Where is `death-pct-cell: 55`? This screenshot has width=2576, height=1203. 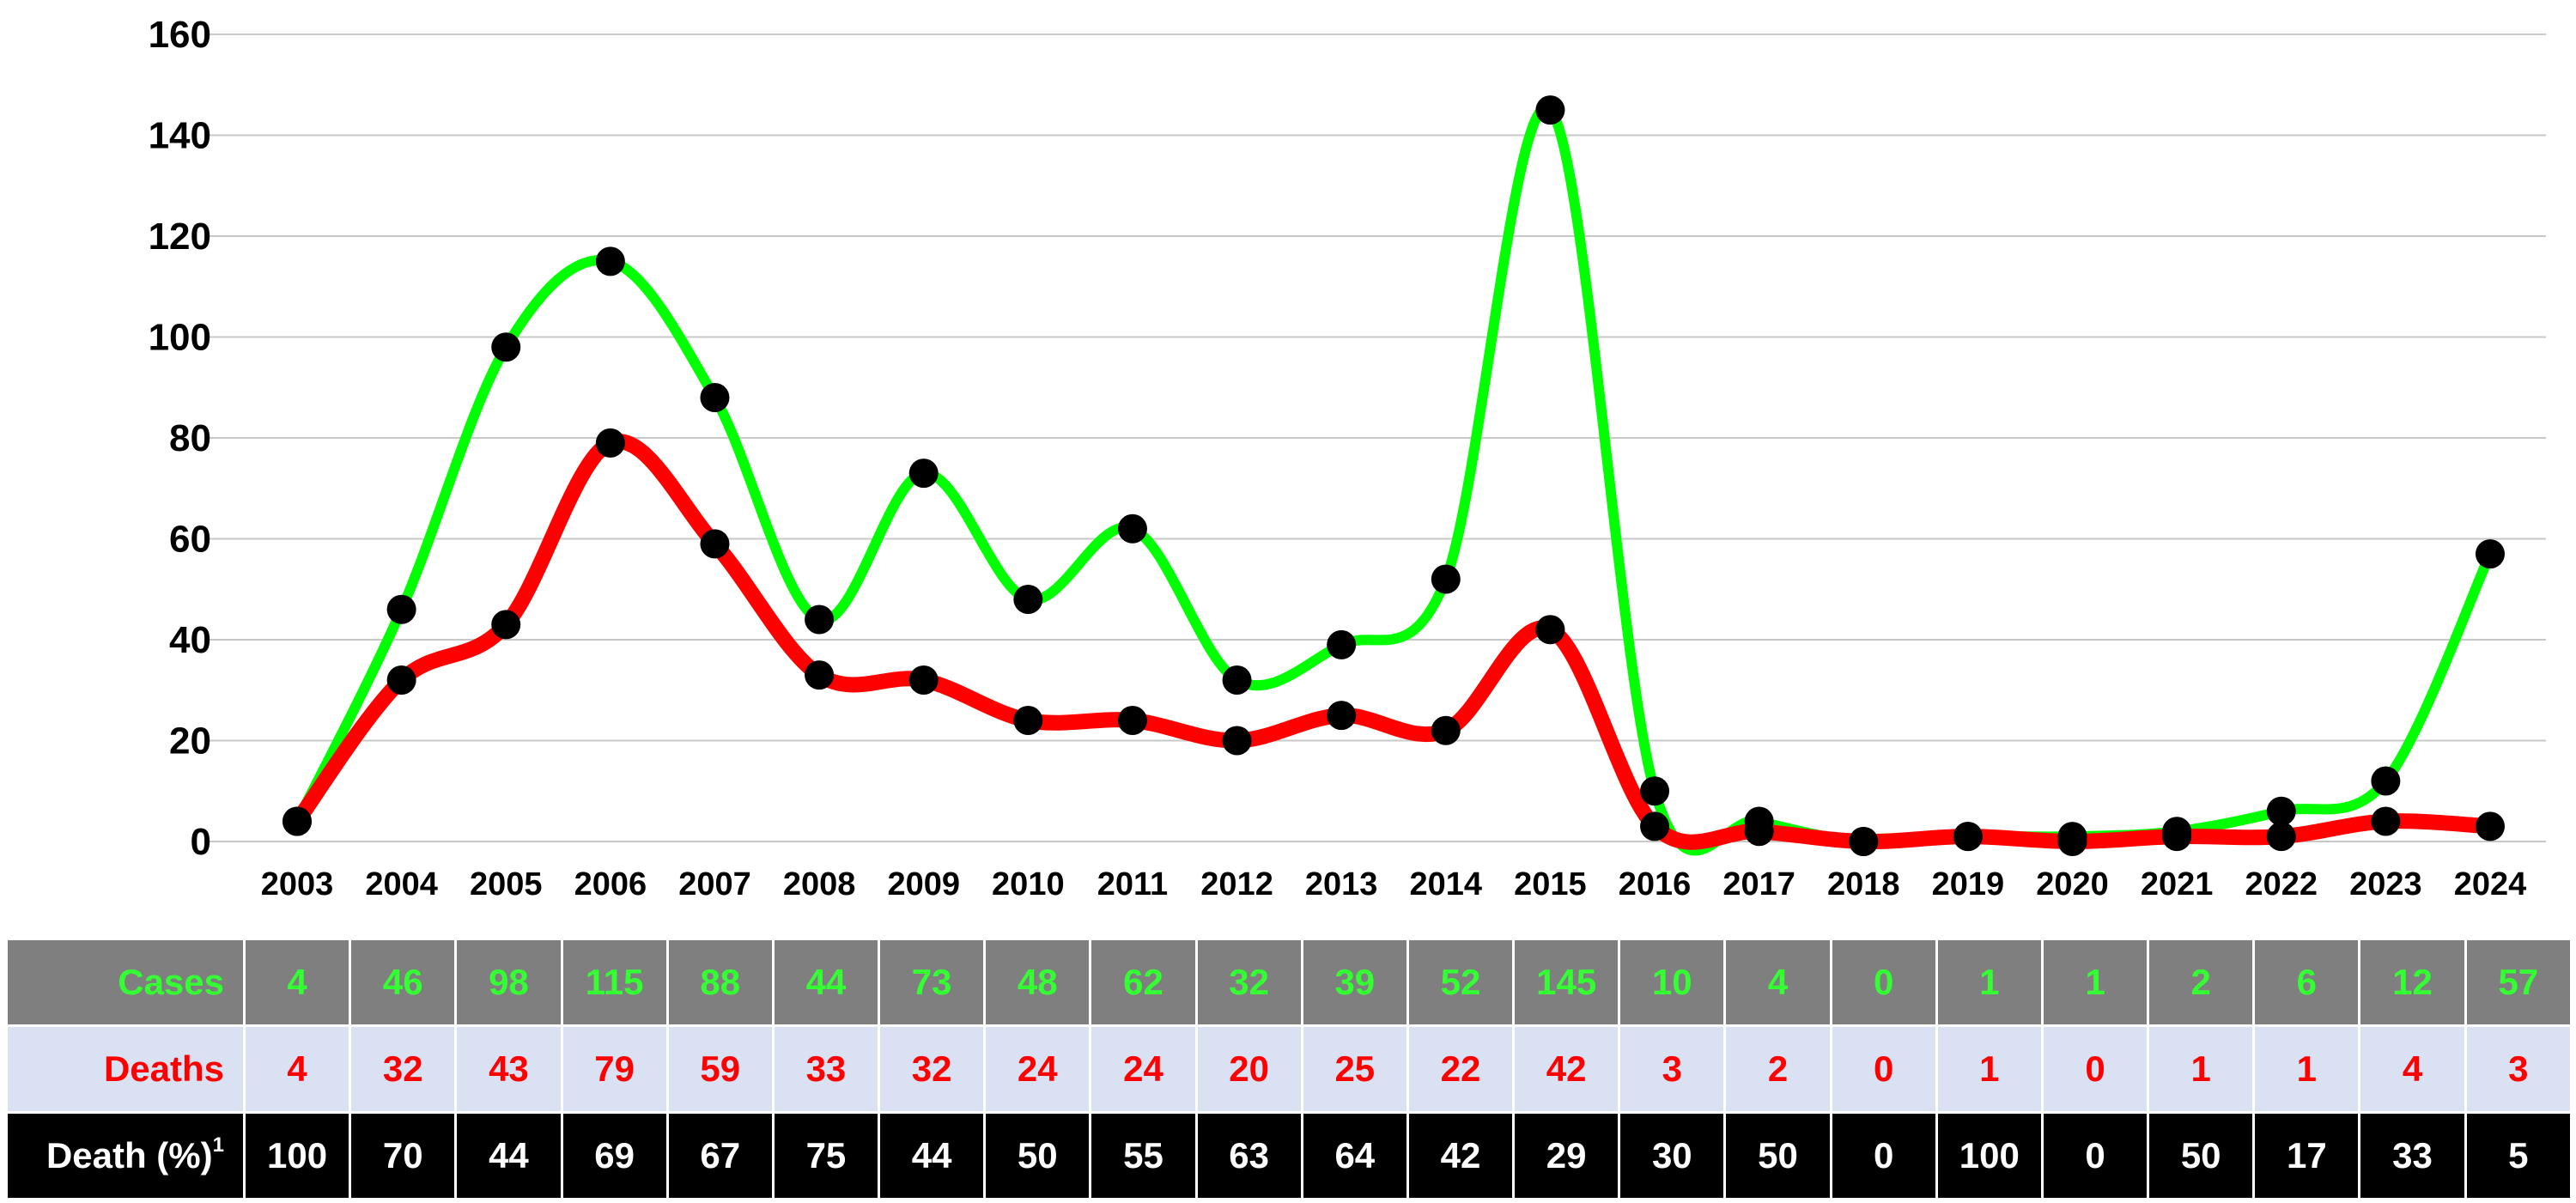 death-pct-cell: 55 is located at coordinates (1144, 1155).